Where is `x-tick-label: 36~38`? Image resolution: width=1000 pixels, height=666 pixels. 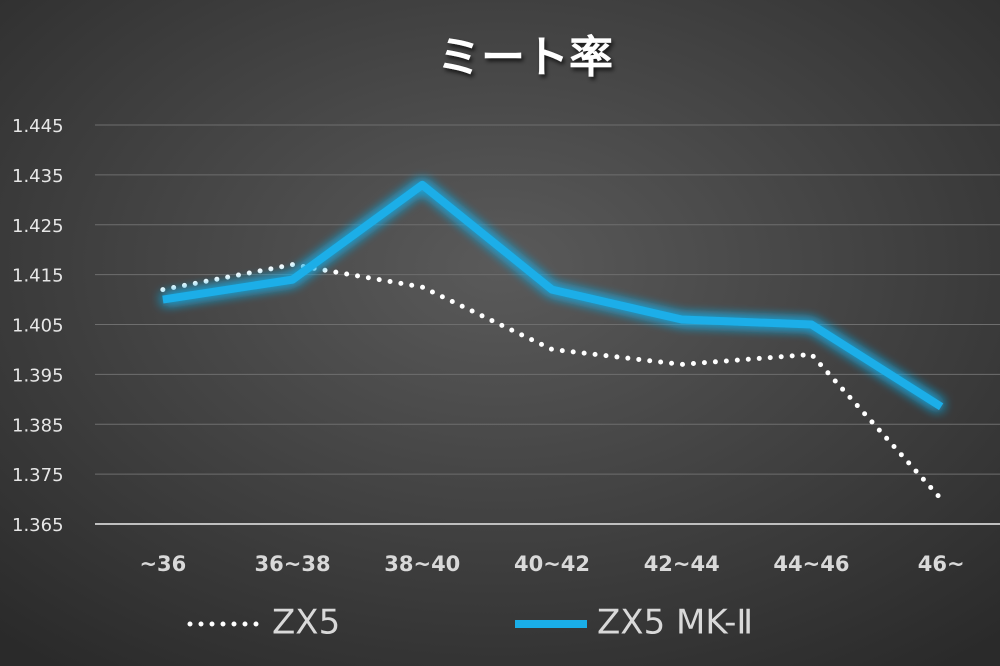
x-tick-label: 36~38 is located at coordinates (293, 564).